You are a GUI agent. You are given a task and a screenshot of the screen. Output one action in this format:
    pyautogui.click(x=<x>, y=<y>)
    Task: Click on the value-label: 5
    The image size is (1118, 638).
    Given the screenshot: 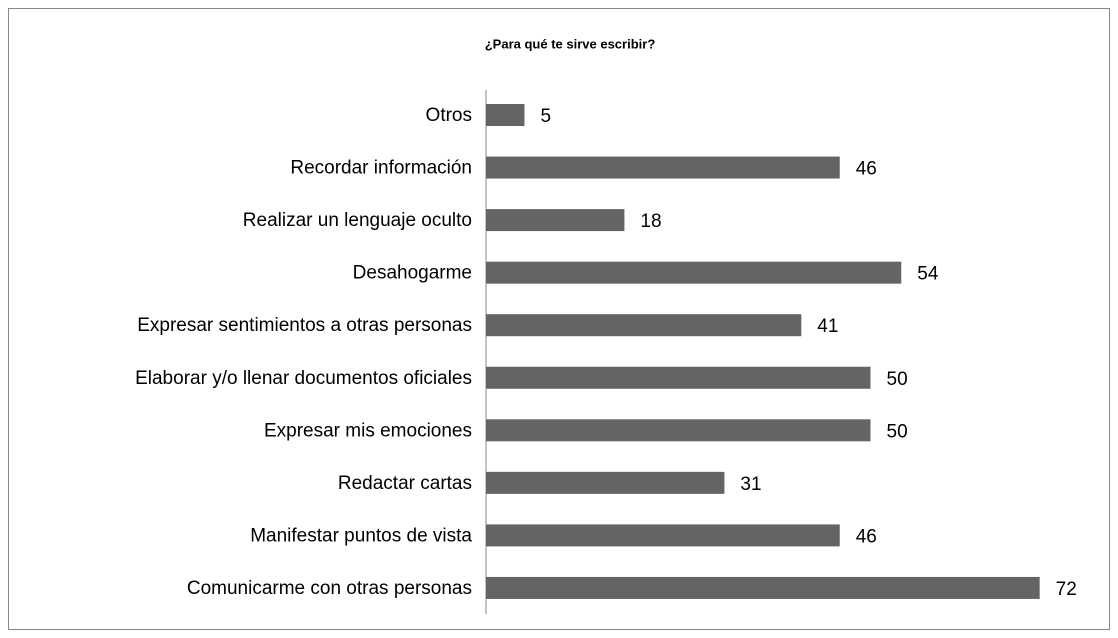 What is the action you would take?
    pyautogui.click(x=545, y=116)
    